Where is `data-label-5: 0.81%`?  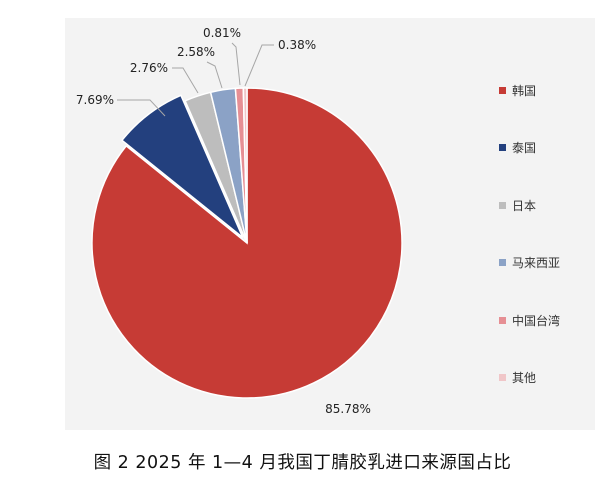 data-label-5: 0.81% is located at coordinates (222, 33).